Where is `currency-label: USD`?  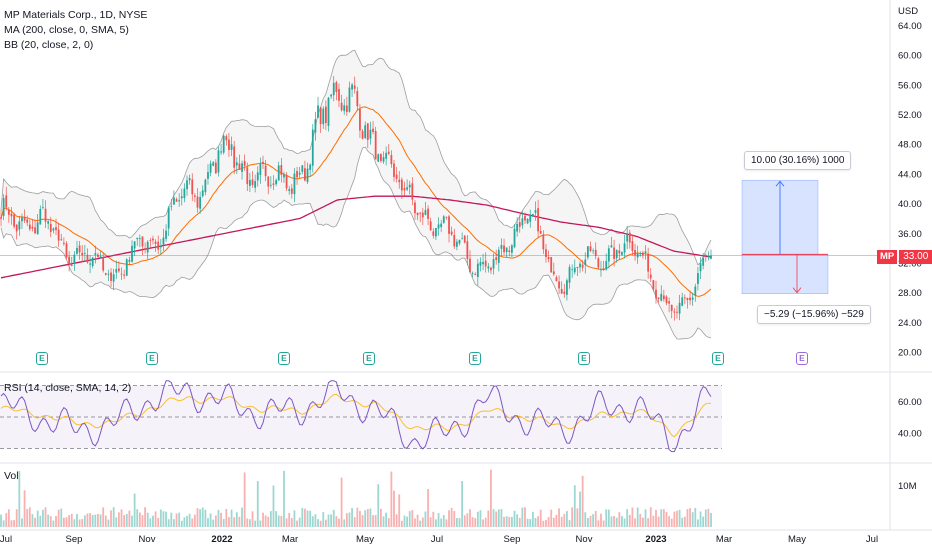 currency-label: USD is located at coordinates (908, 11).